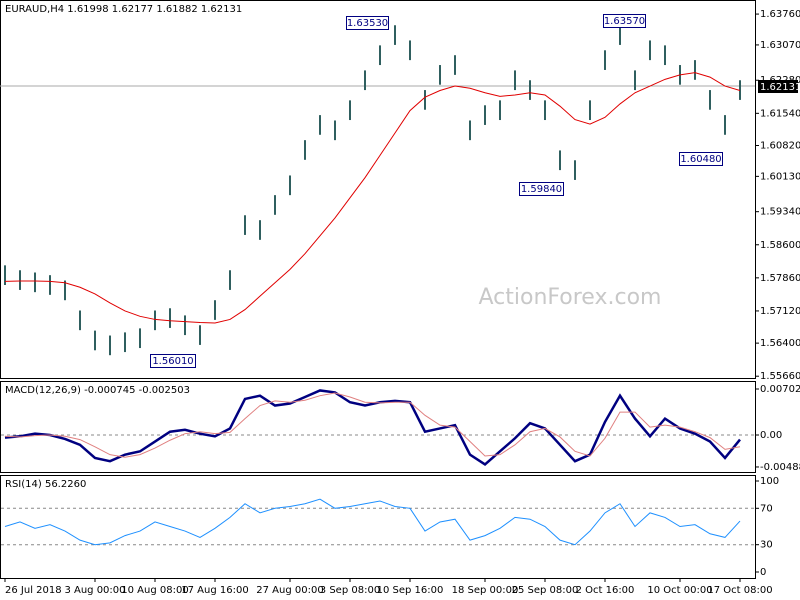  I want to click on y-tick-label: 0.007021, so click(780, 389).